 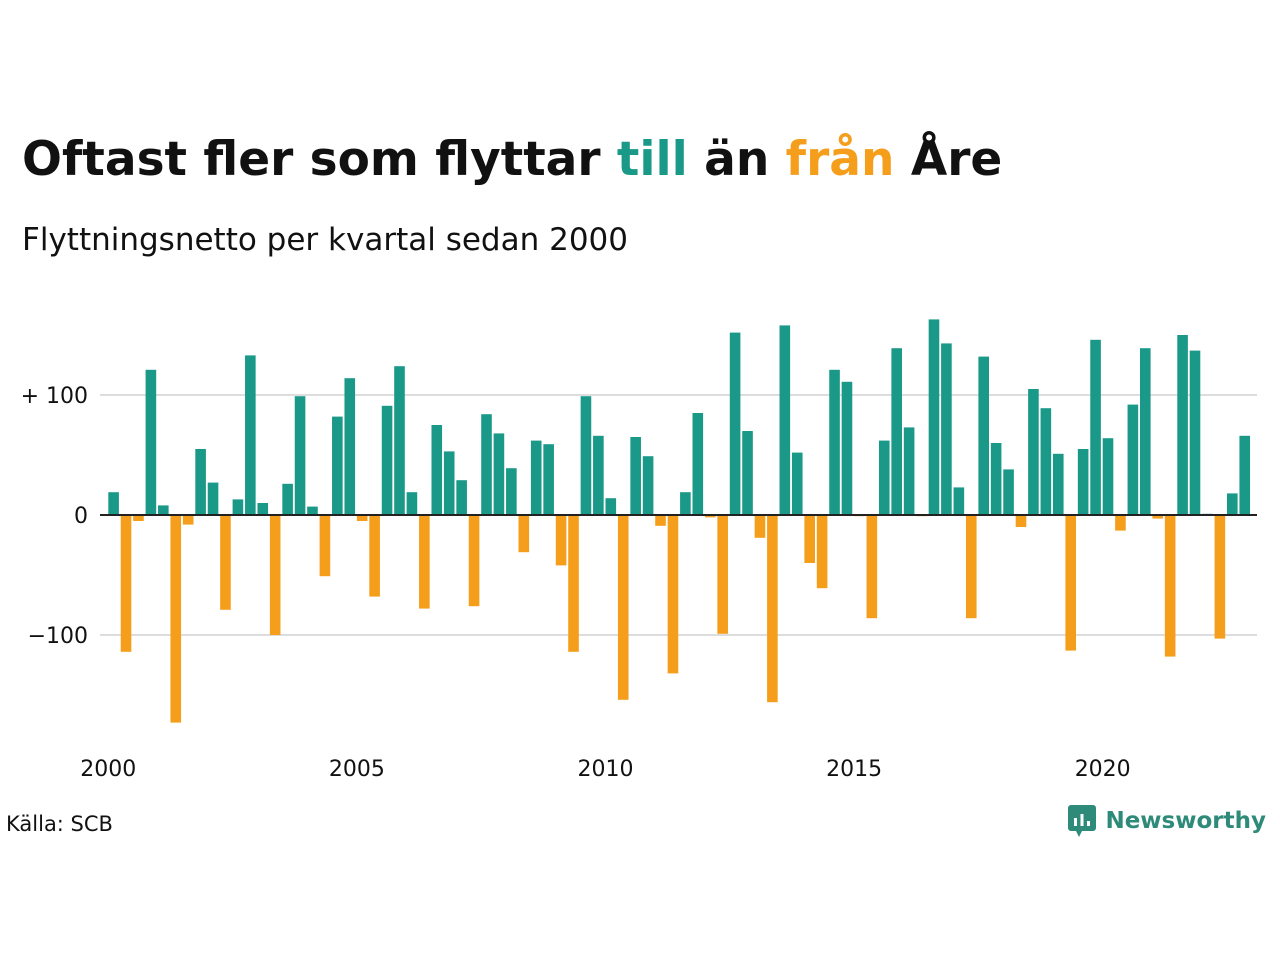 What do you see at coordinates (652, 159) in the screenshot?
I see `title-word-till: till` at bounding box center [652, 159].